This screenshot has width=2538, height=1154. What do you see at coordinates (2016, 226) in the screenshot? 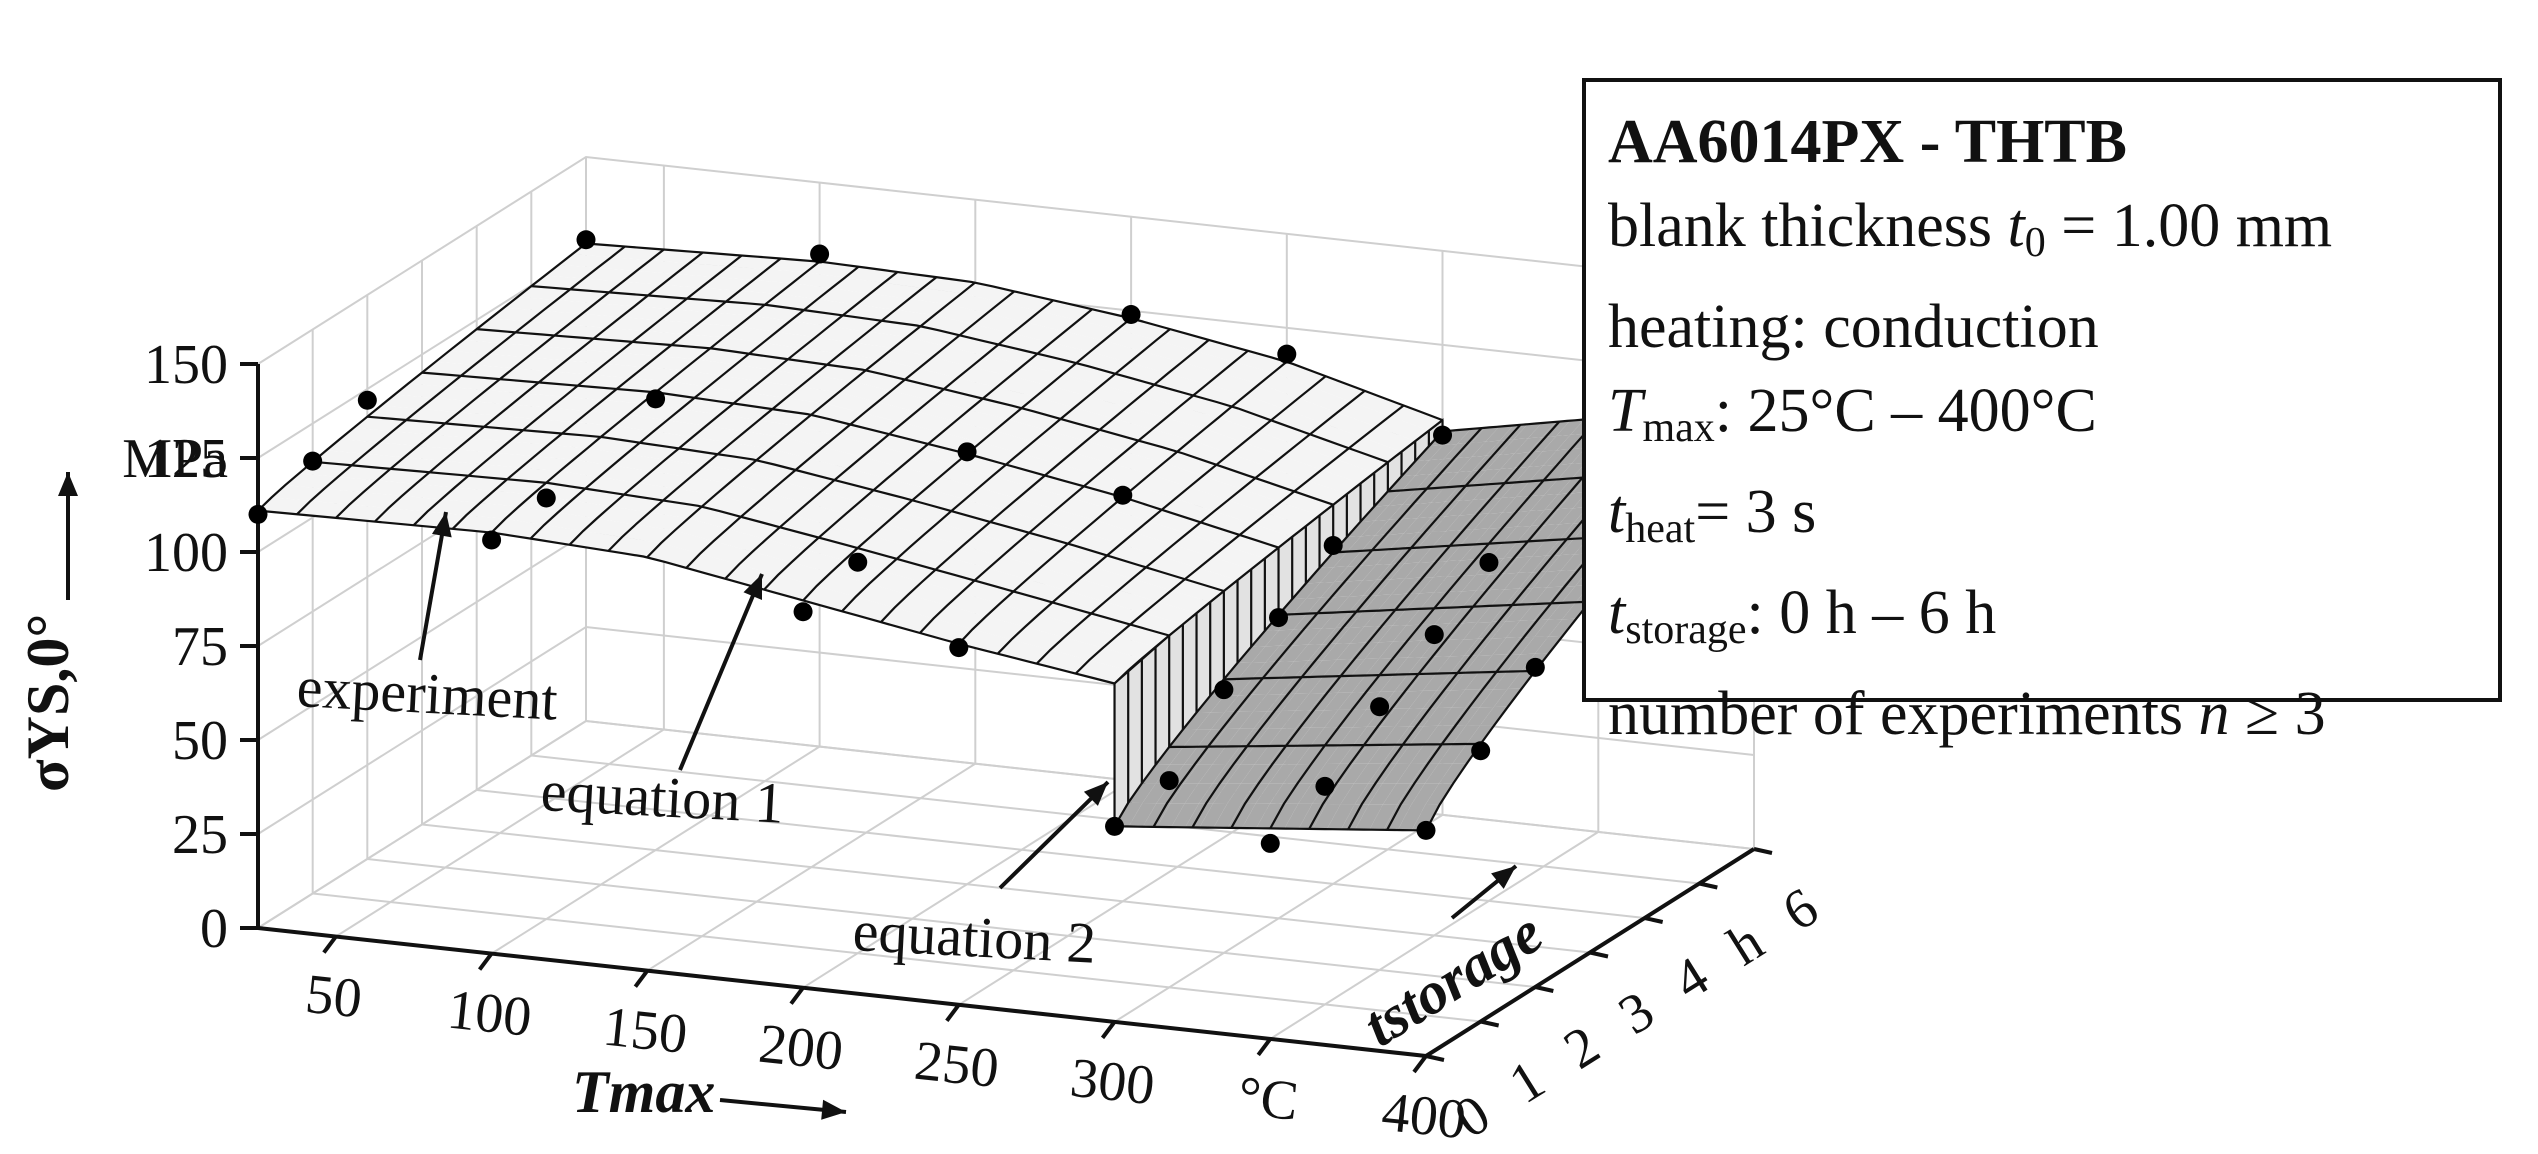
I see `thickness-var: t` at bounding box center [2016, 226].